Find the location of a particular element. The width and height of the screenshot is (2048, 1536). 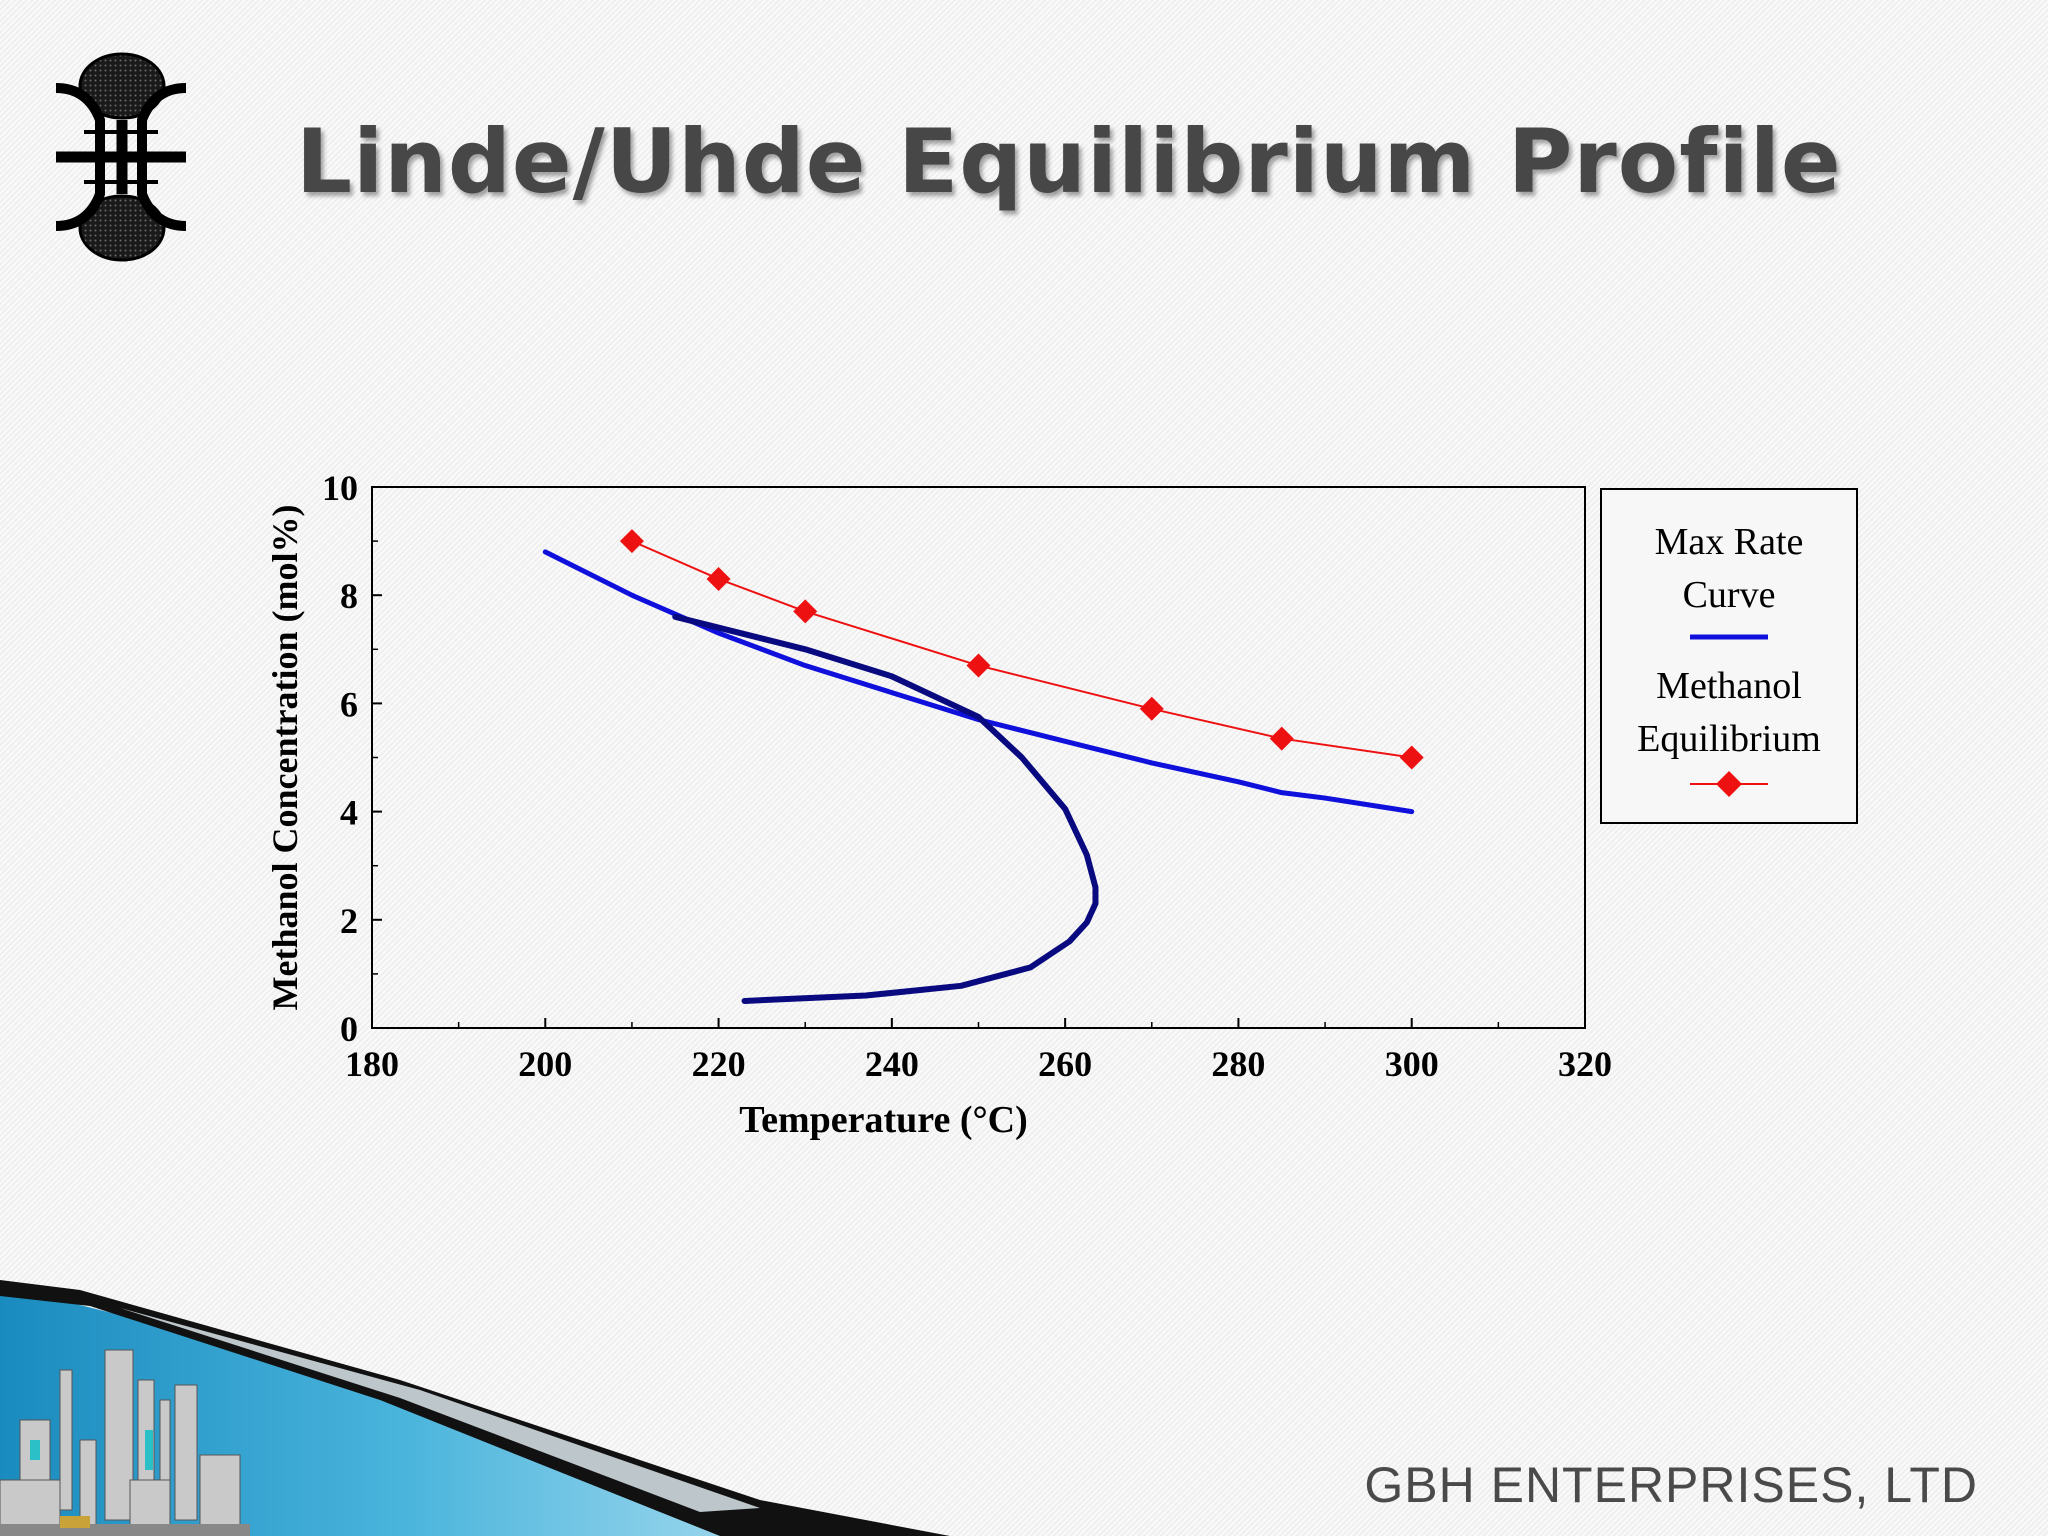

legend-equilibrium-label-1: Methanol is located at coordinates (1729, 686).